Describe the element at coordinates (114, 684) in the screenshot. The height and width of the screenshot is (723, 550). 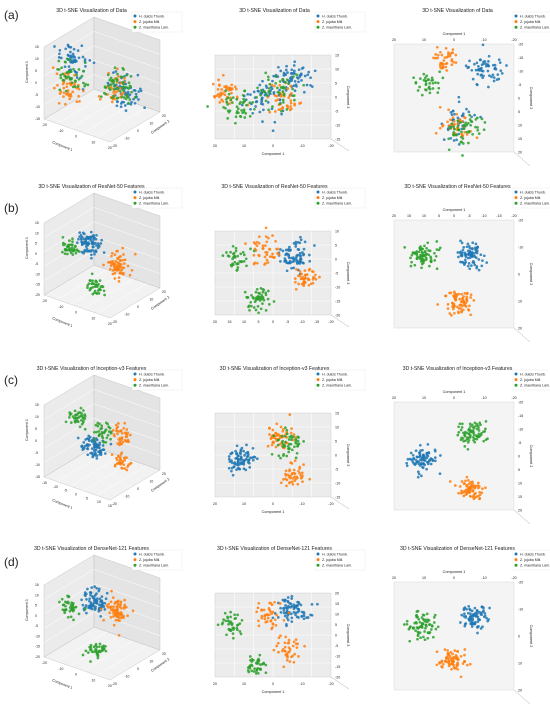
I see `y-tick-label: -20` at that location.